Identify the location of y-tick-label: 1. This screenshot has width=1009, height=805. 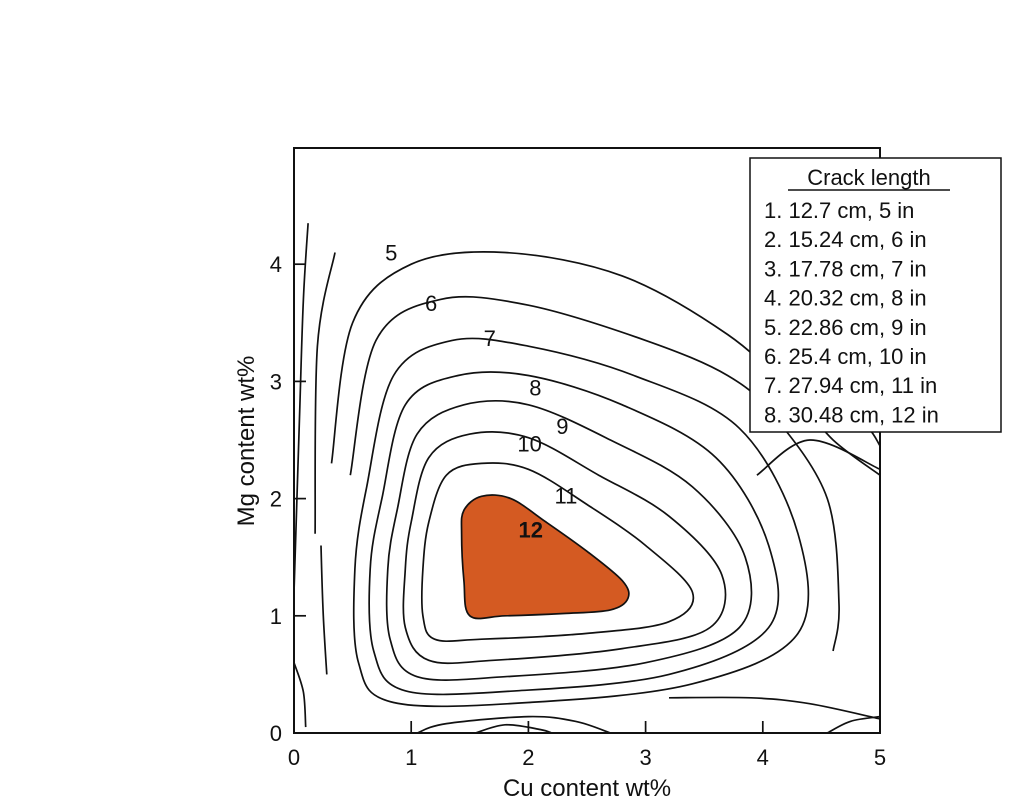
(276, 616).